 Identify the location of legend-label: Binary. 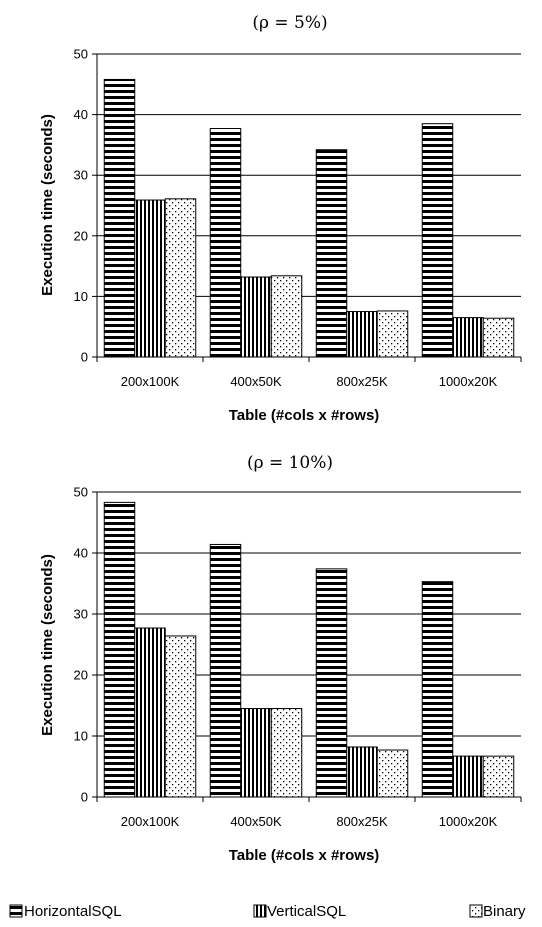
(504, 911).